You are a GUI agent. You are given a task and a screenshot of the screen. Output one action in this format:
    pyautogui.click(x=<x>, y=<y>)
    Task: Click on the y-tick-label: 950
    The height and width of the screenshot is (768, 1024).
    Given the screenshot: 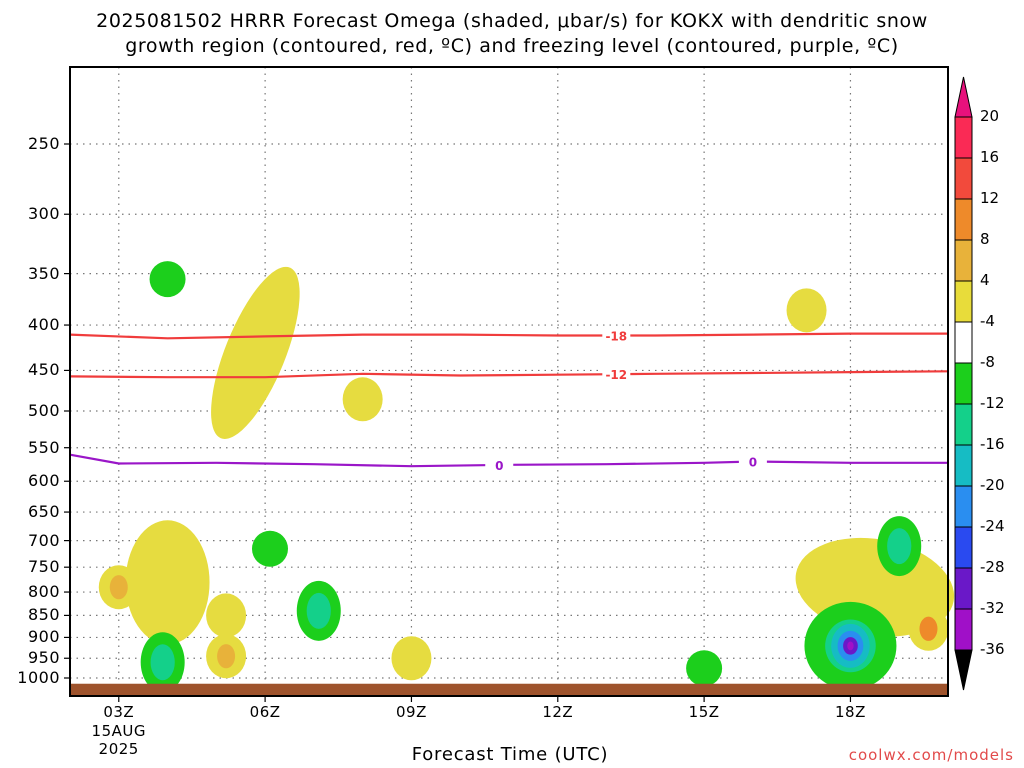 What is the action you would take?
    pyautogui.click(x=43, y=658)
    